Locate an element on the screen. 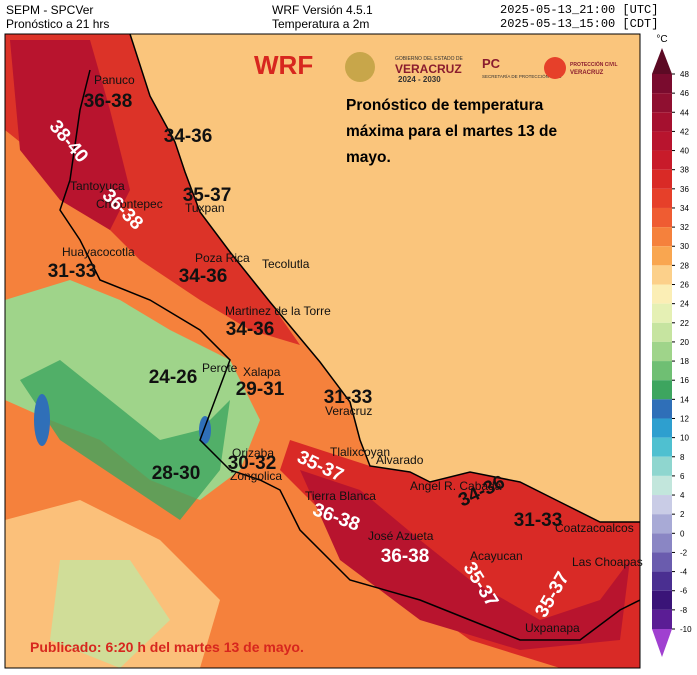 The height and width of the screenshot is (675, 697). colorbar-tick-label: 24 is located at coordinates (684, 304).